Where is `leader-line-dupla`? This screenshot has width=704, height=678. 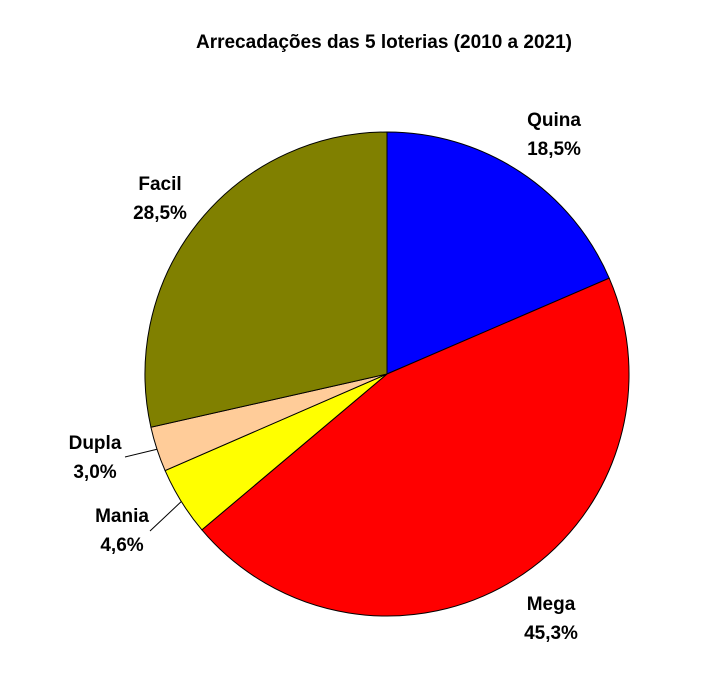 leader-line-dupla is located at coordinates (141, 453).